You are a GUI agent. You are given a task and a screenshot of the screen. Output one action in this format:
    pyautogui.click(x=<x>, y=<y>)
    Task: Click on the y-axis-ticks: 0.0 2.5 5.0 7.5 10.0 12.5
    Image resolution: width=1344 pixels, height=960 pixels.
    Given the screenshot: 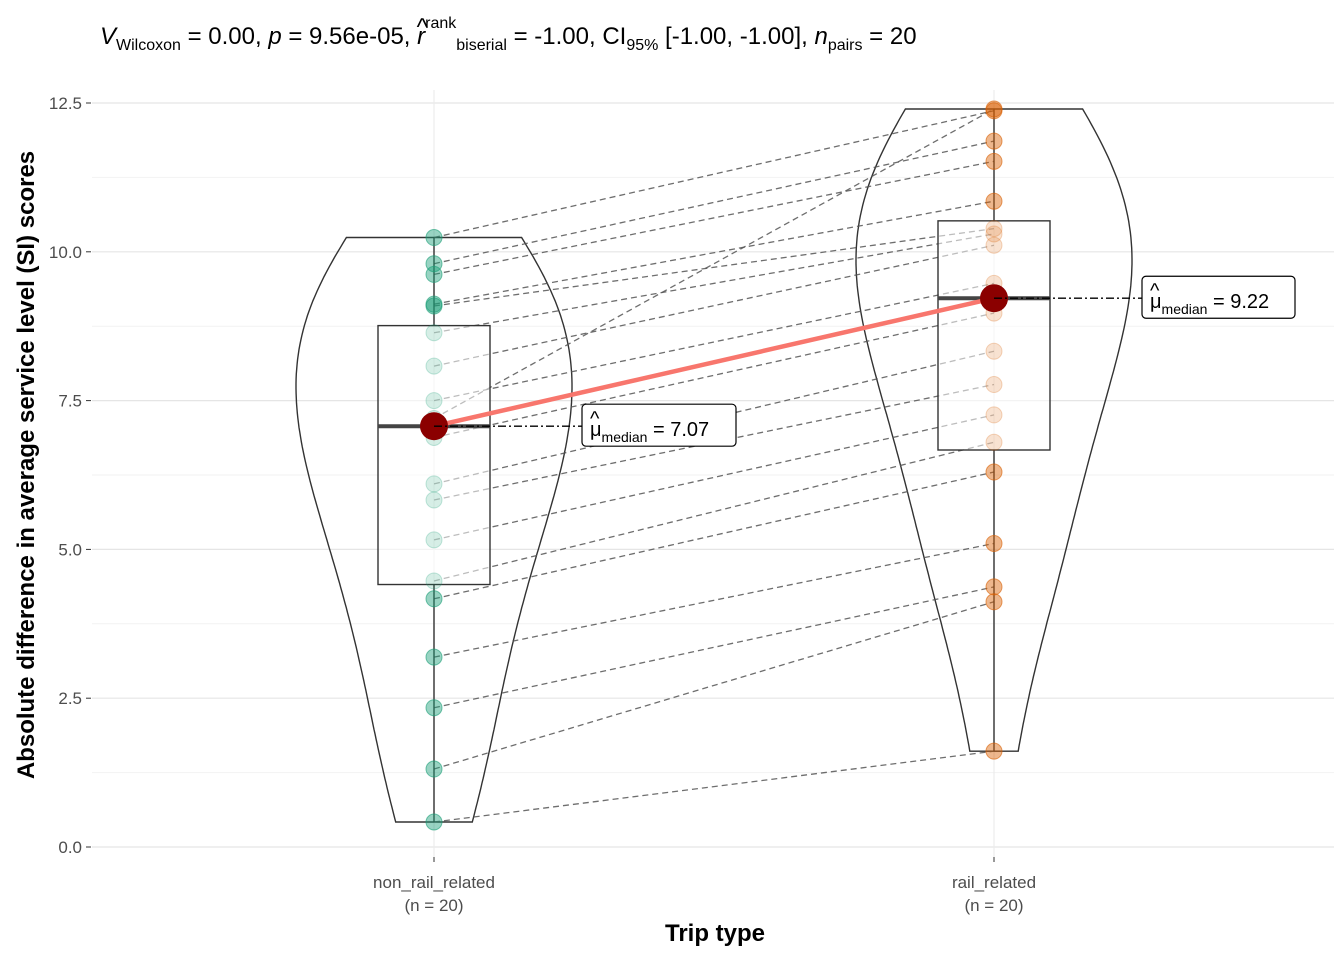 What is the action you would take?
    pyautogui.click(x=70, y=475)
    